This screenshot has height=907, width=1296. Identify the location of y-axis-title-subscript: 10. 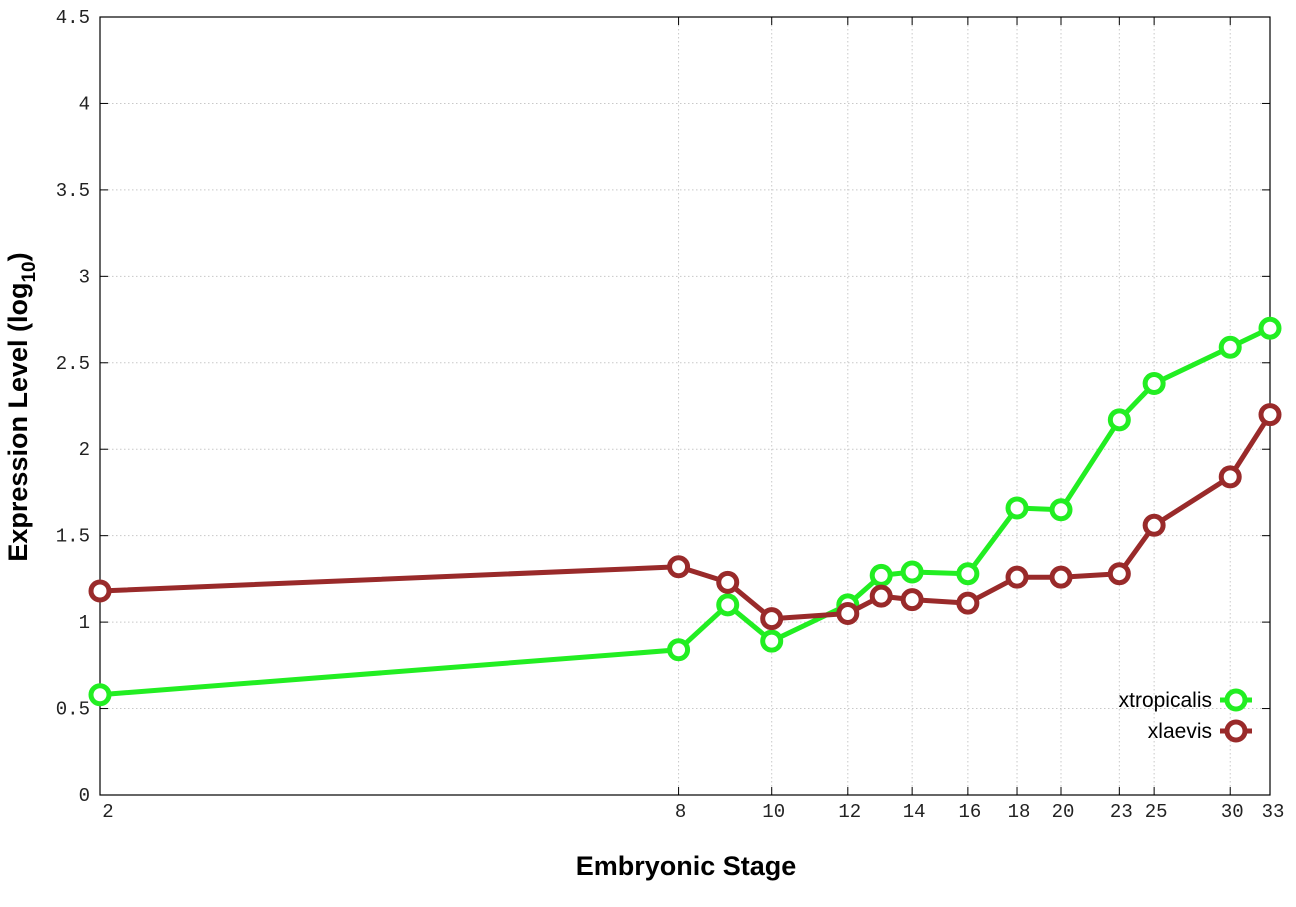
(29, 271).